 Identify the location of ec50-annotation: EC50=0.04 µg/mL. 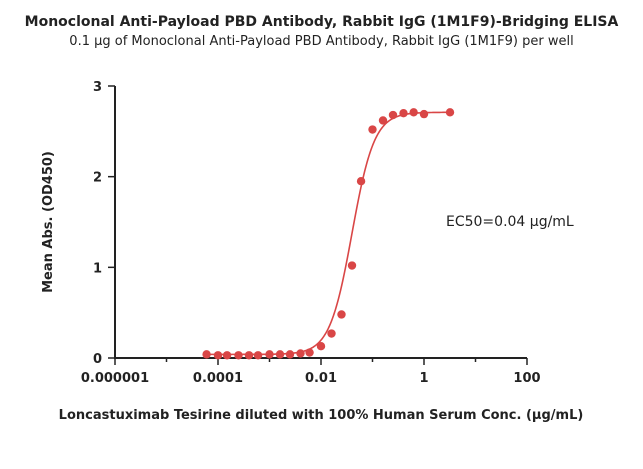
(510, 222).